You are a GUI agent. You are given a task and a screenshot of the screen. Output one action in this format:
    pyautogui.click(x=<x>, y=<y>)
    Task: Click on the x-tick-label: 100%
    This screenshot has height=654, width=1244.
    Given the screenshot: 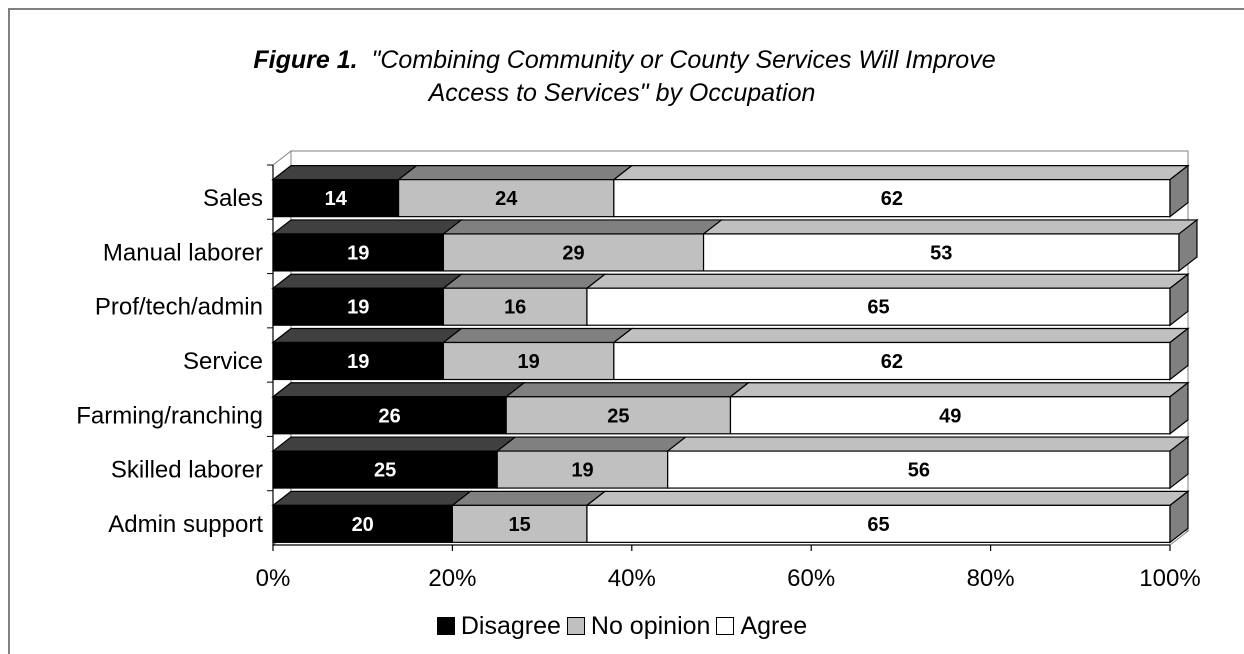 What is the action you would take?
    pyautogui.click(x=1169, y=578)
    